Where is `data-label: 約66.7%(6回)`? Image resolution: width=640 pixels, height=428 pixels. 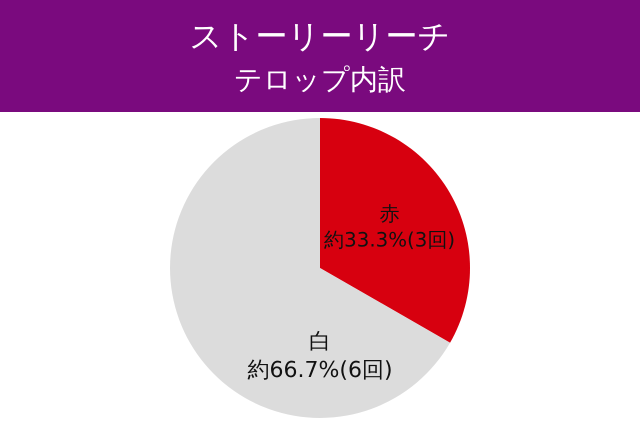 data-label: 約66.7%(6回) is located at coordinates (320, 371).